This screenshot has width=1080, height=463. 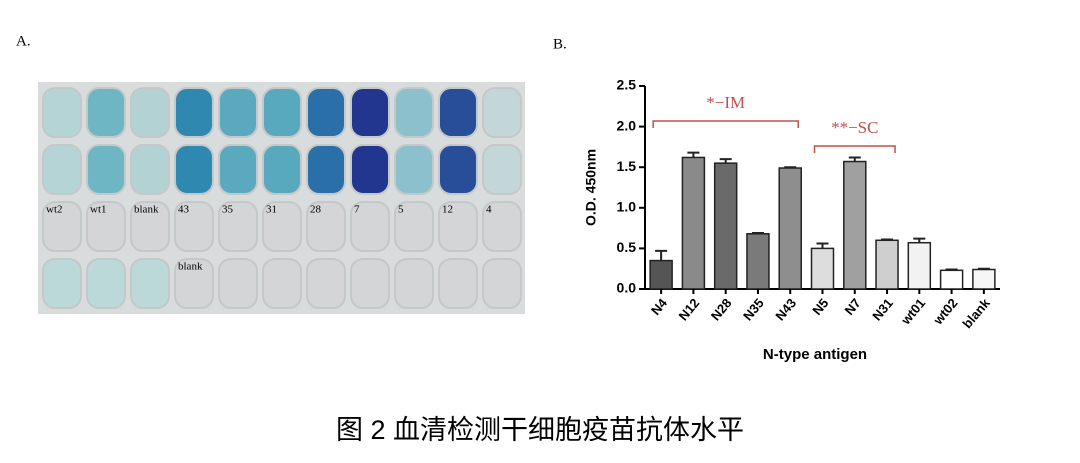 I want to click on well-label: wt2, so click(x=54, y=210).